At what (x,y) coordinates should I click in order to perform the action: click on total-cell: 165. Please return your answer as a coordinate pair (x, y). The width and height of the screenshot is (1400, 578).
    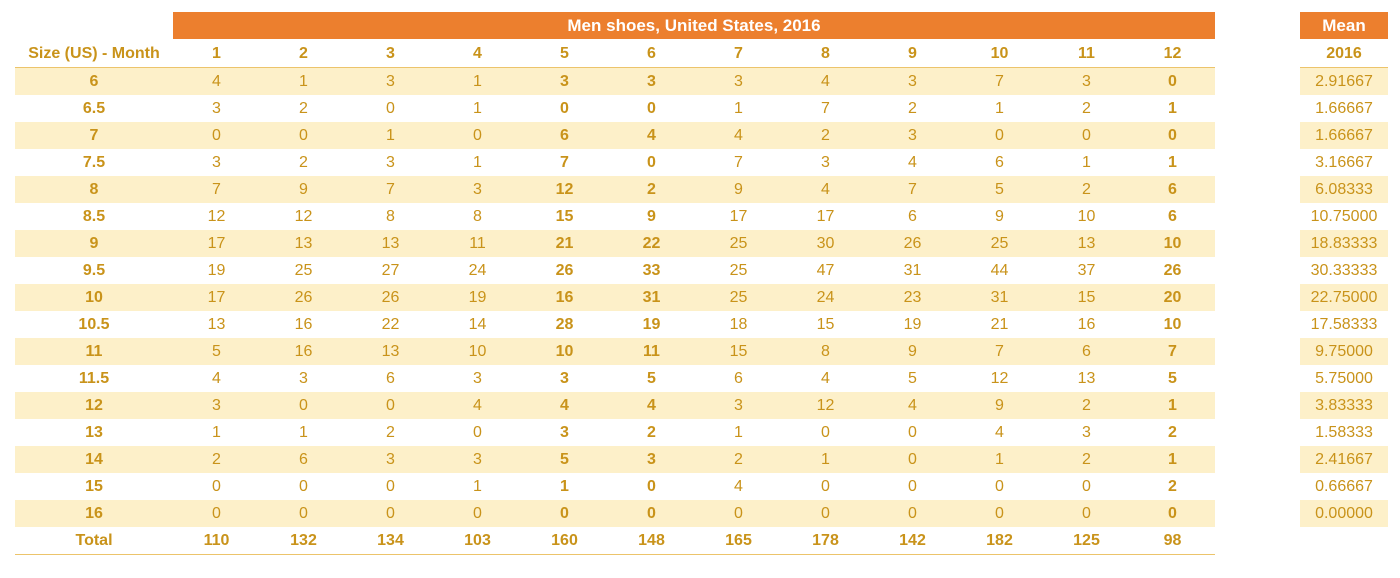
    Looking at the image, I should click on (738, 541).